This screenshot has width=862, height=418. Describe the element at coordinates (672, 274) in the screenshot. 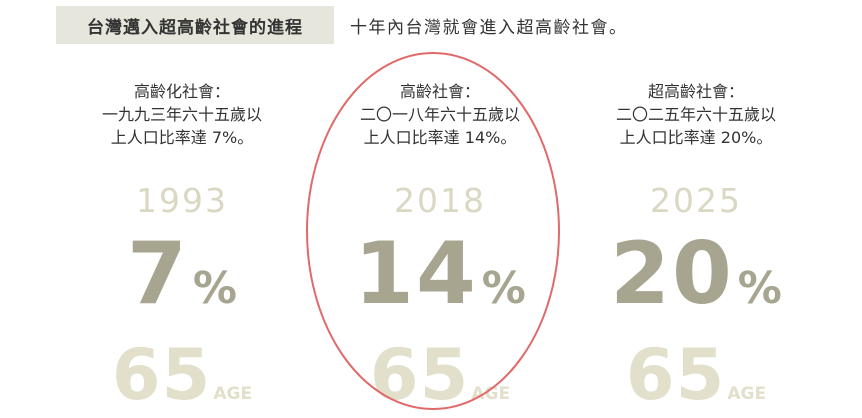

I see `percent-number: 20` at that location.